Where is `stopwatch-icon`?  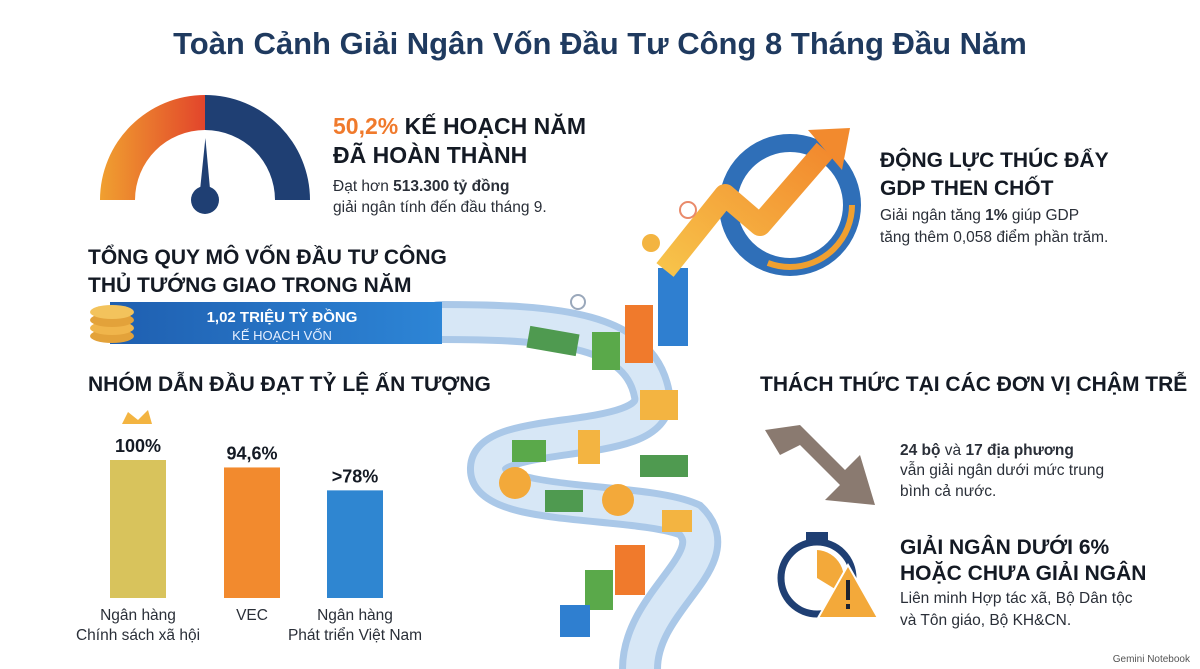 stopwatch-icon is located at coordinates (828, 575).